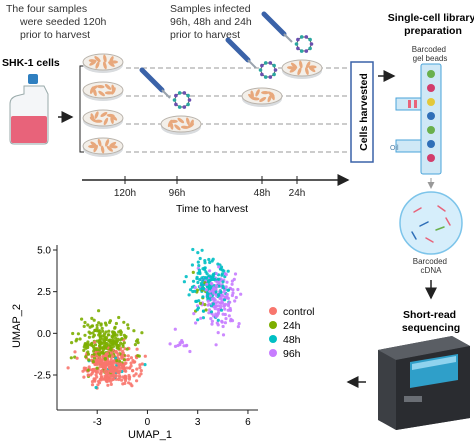  I want to click on timeline-tick-24h: 24h, so click(297, 193).